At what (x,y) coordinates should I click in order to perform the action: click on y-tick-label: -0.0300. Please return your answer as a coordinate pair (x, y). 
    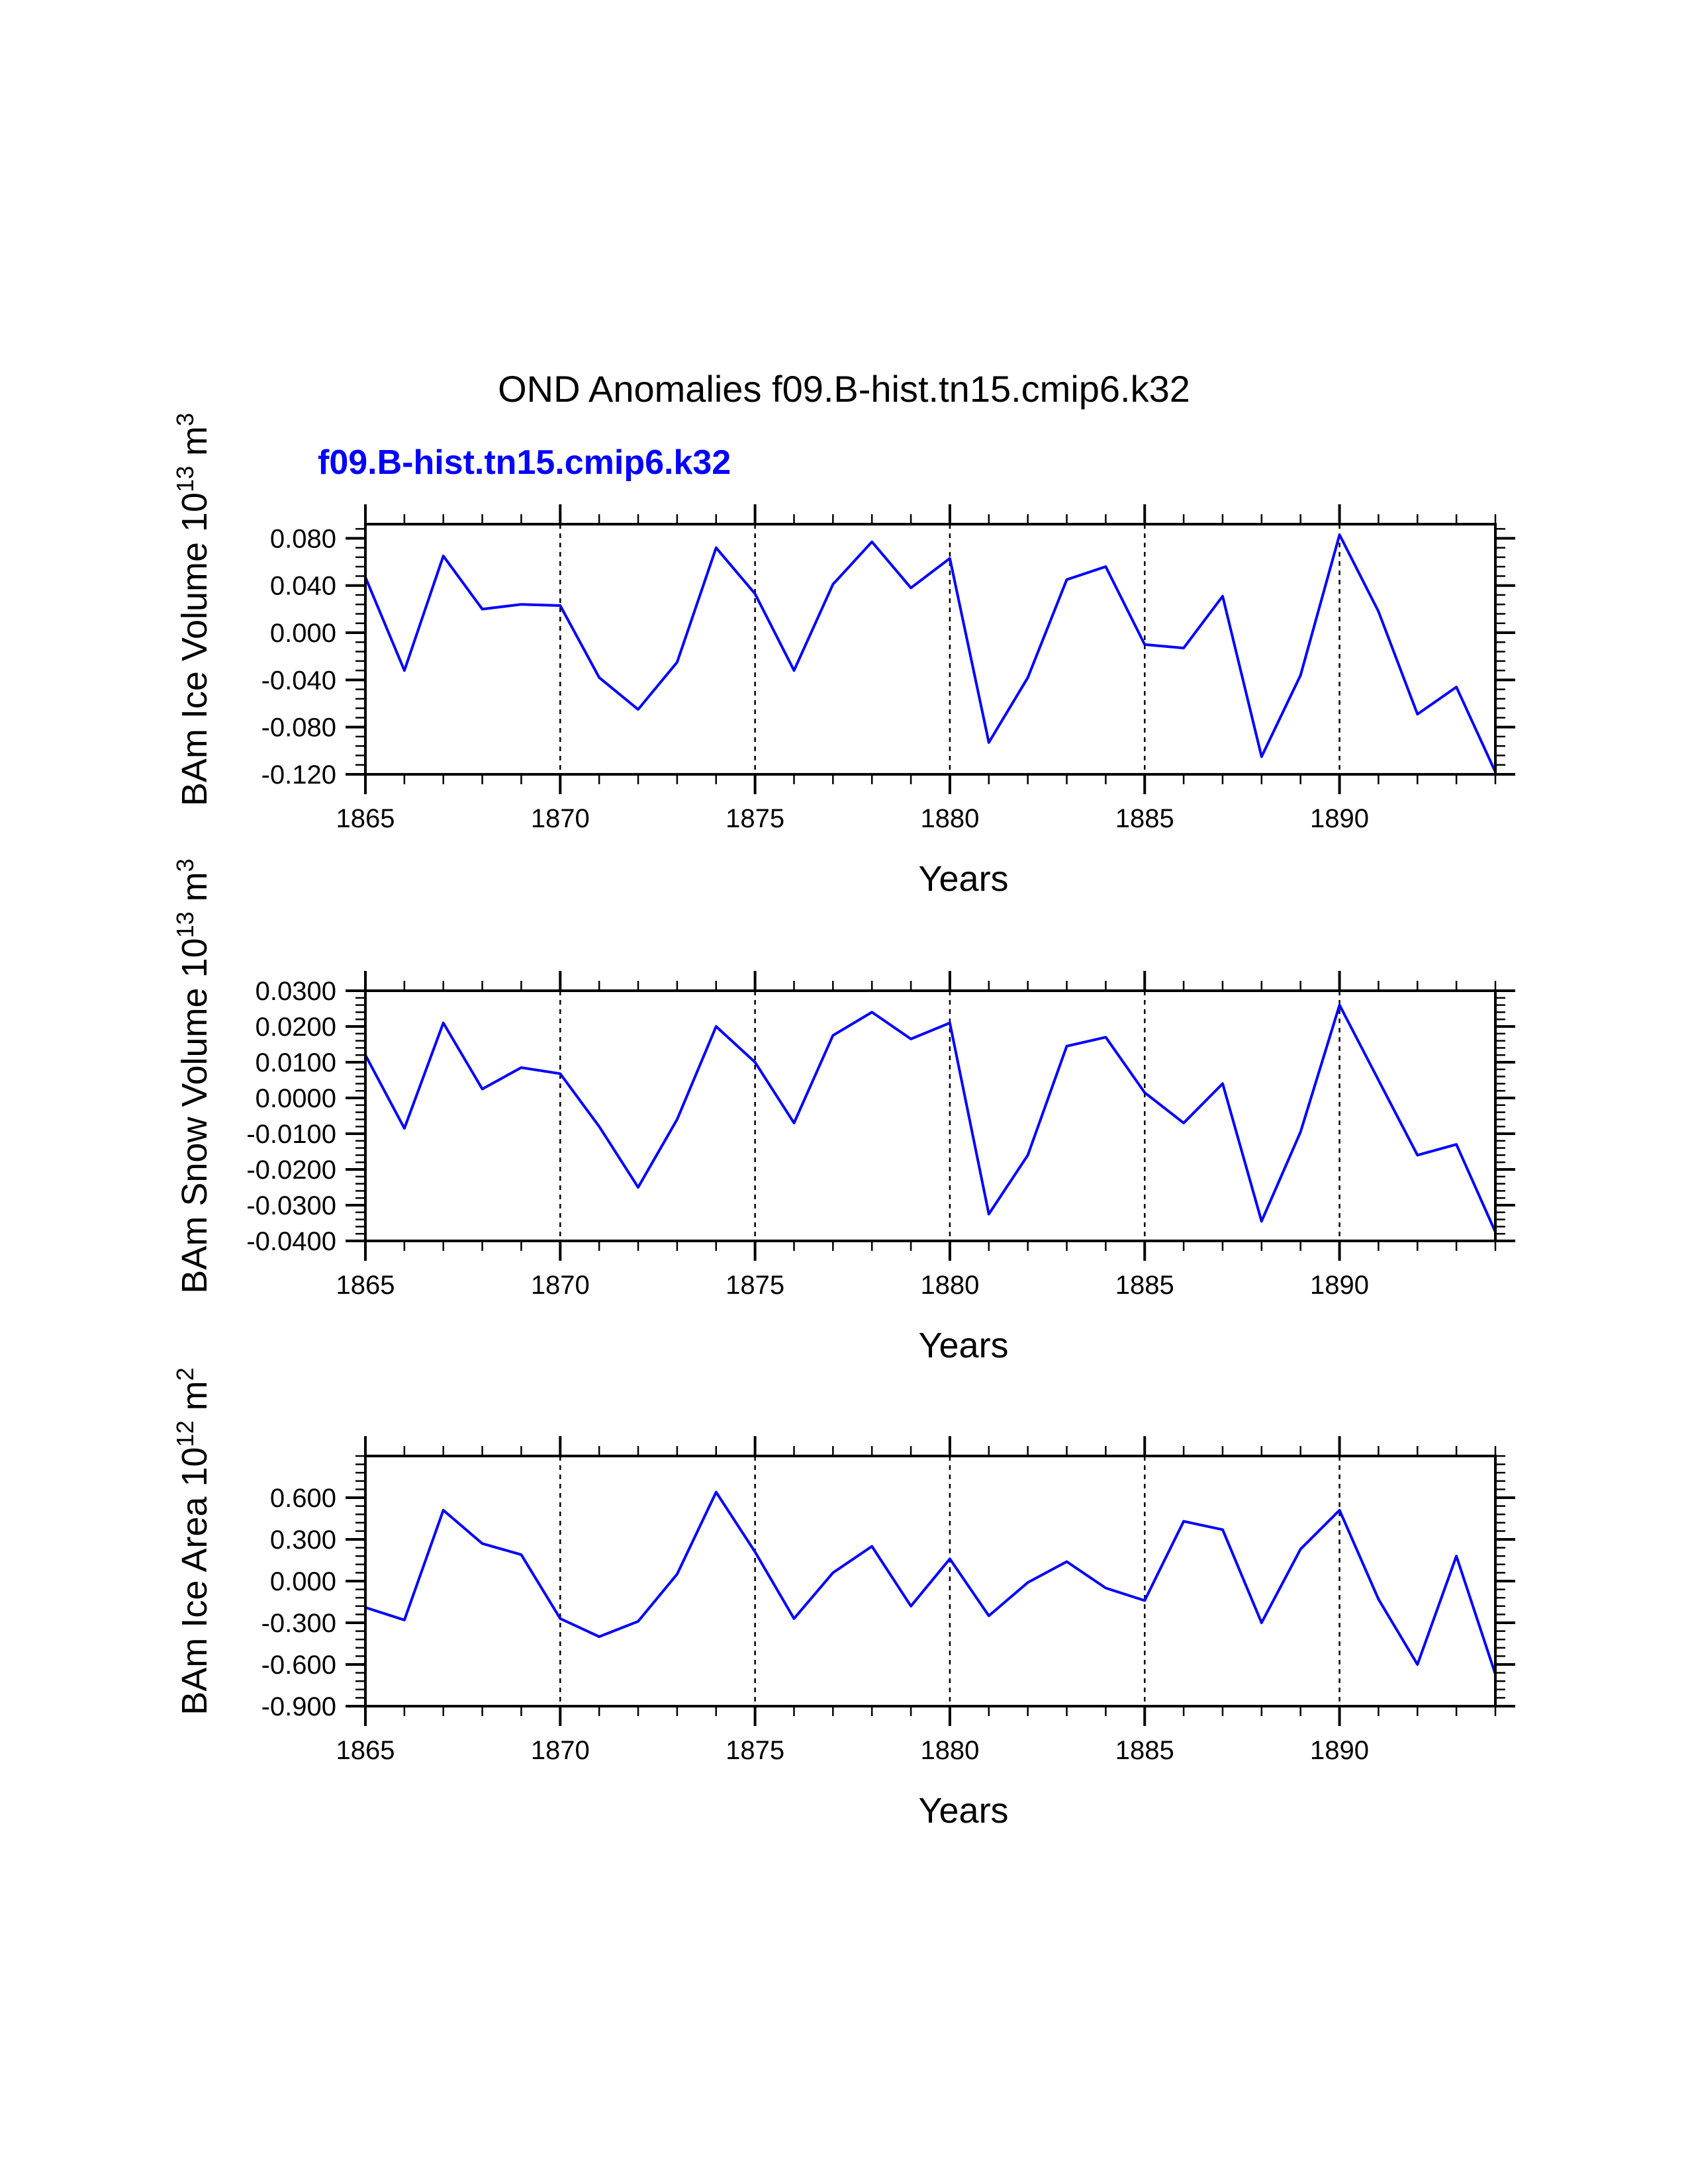
    Looking at the image, I should click on (291, 1205).